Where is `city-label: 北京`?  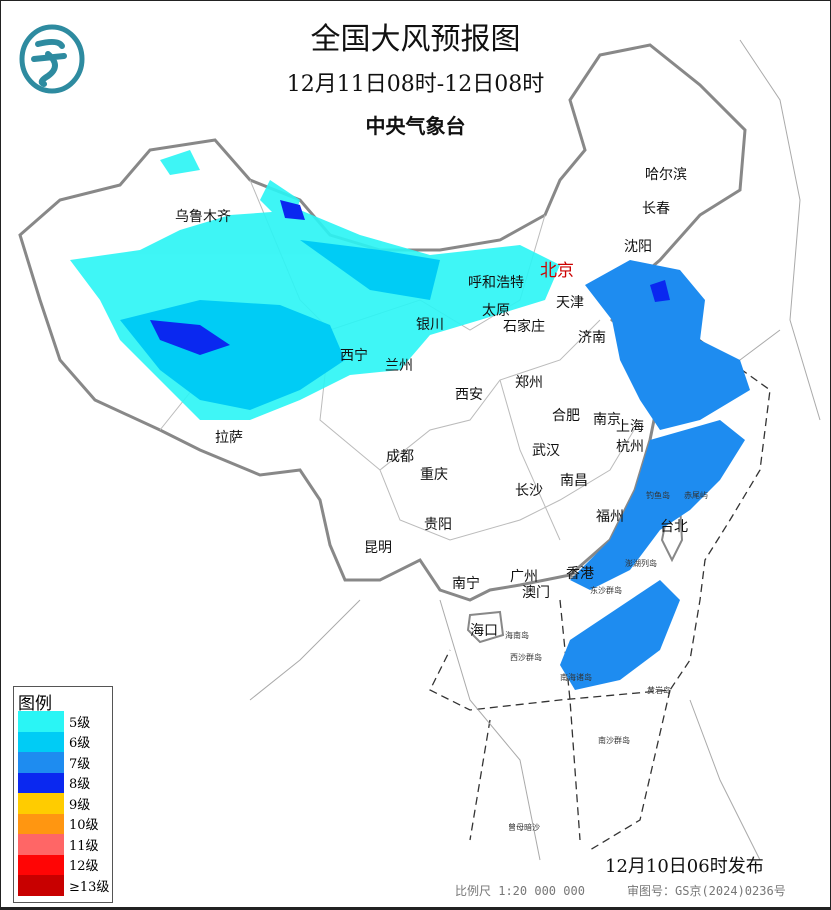 city-label: 北京 is located at coordinates (557, 271).